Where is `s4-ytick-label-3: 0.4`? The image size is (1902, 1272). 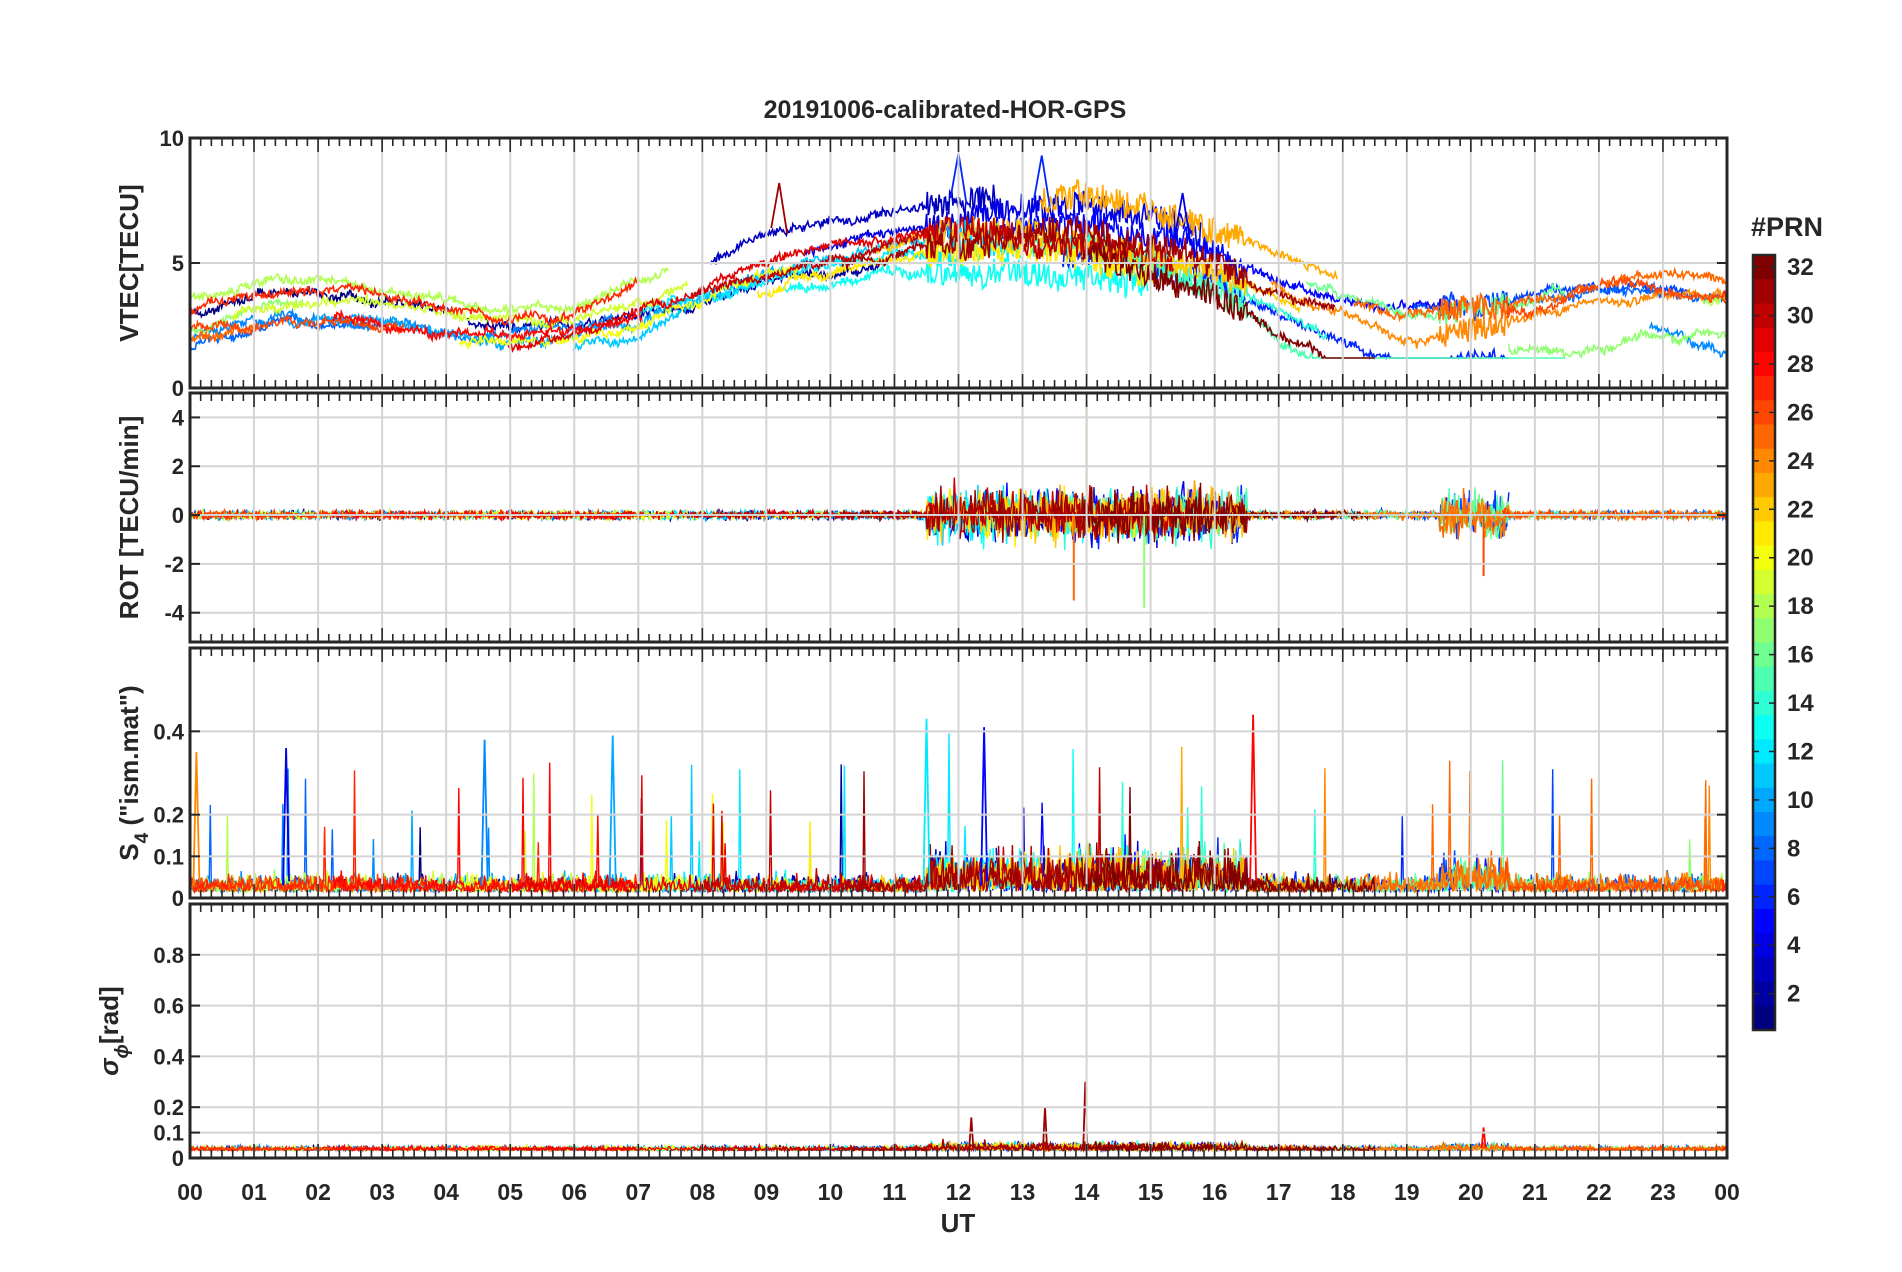 s4-ytick-label-3: 0.4 is located at coordinates (168, 731).